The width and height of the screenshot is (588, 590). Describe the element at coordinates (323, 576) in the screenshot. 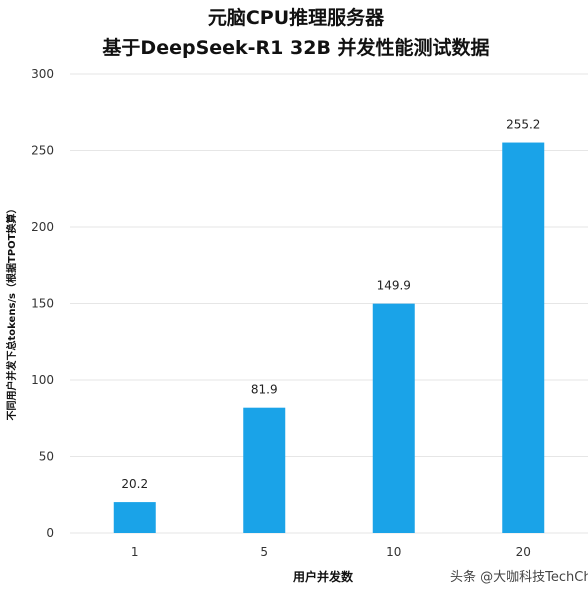

I see `x-axis-label: 用户并发数` at that location.